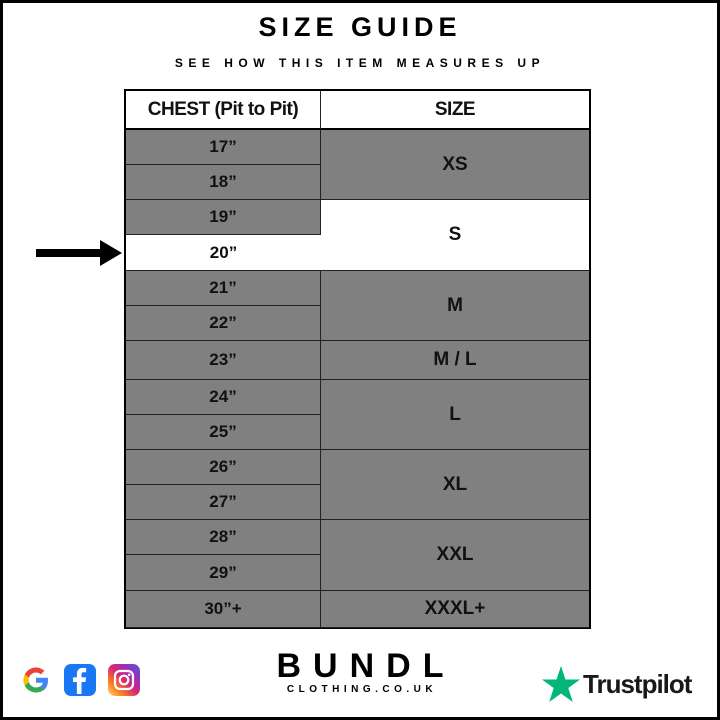 The image size is (720, 720). I want to click on size-cell: XXL, so click(455, 555).